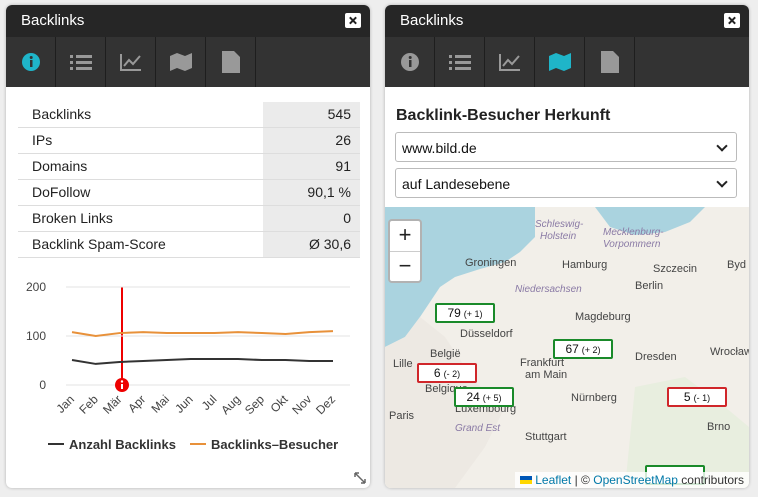 The height and width of the screenshot is (497, 758). Describe the element at coordinates (311, 114) in the screenshot. I see `row-value: 545` at that location.